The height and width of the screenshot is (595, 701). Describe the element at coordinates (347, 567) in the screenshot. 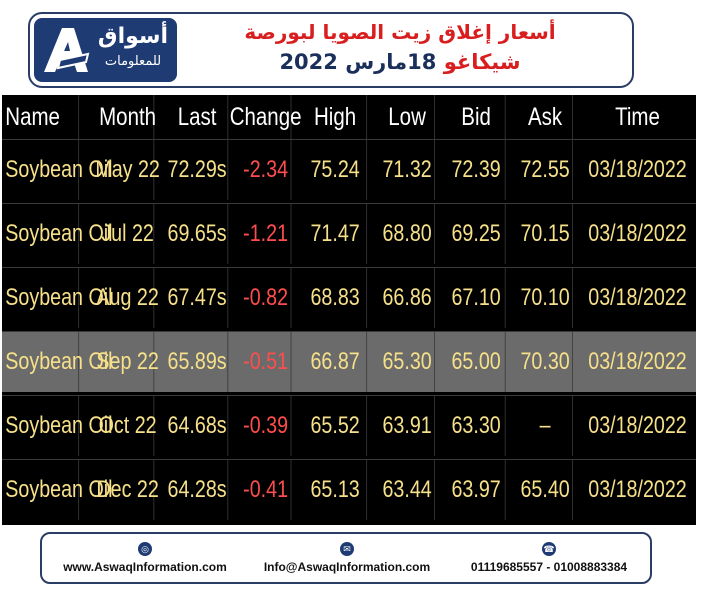

I see `email-text: Info@AswaqInformation.com` at that location.